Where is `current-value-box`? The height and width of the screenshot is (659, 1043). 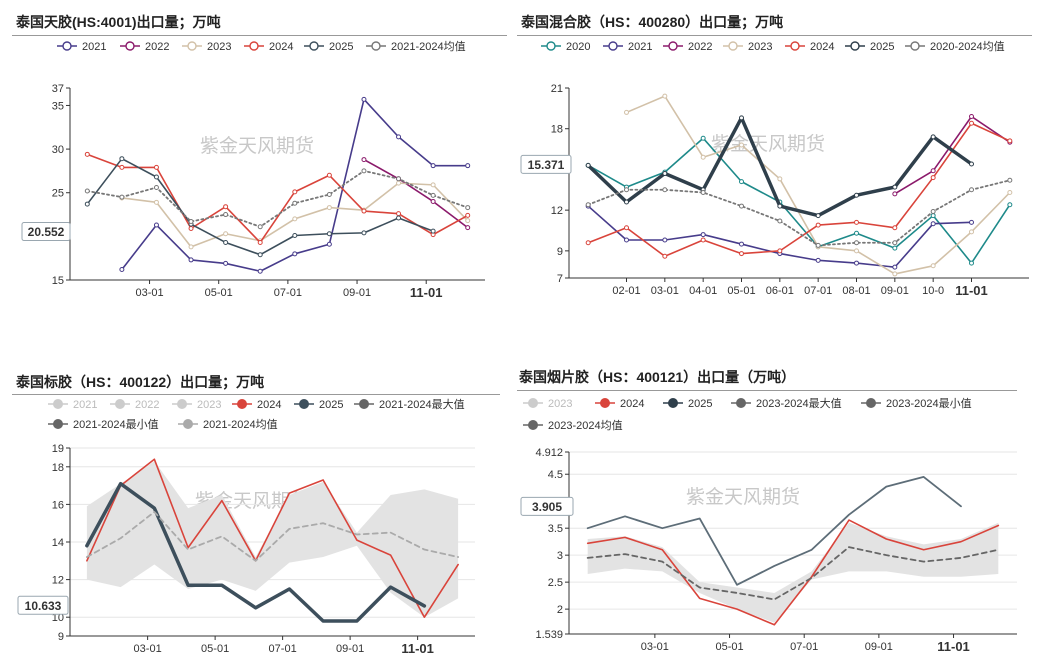 current-value-box is located at coordinates (547, 506).